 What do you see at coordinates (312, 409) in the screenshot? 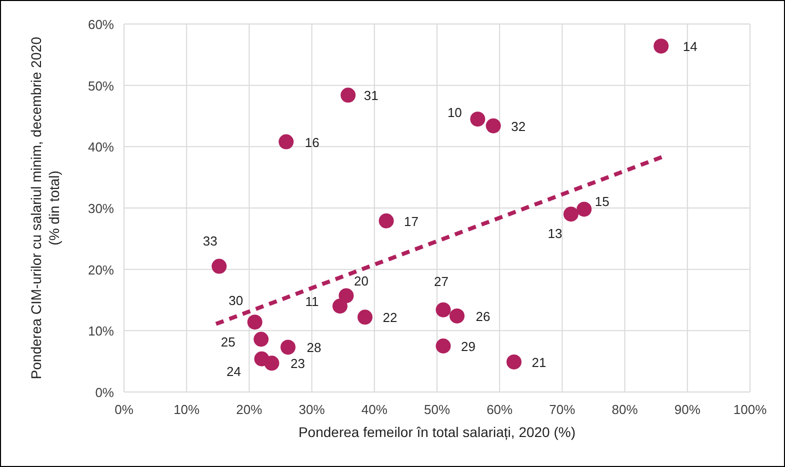
I see `x-tick-label: 30%` at bounding box center [312, 409].